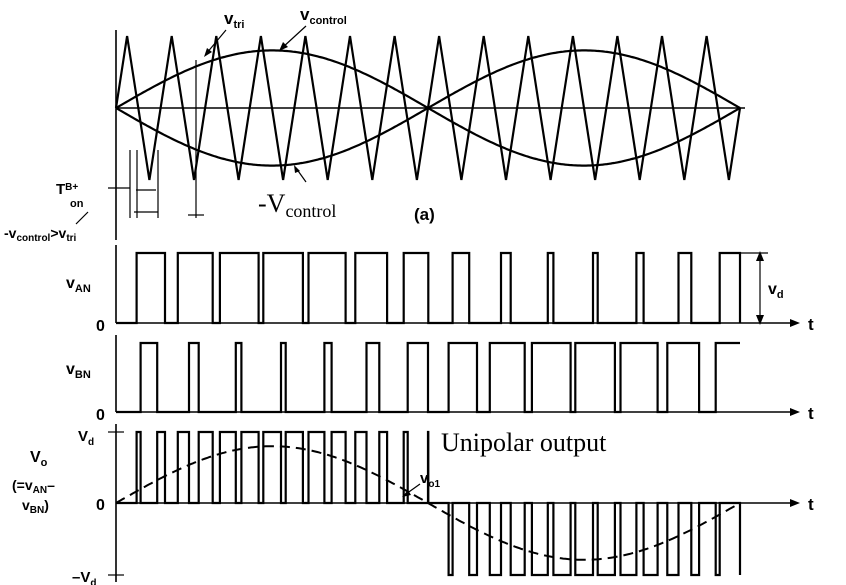 This screenshot has width=846, height=585. I want to click on vo-zero-label: 0, so click(100, 505).